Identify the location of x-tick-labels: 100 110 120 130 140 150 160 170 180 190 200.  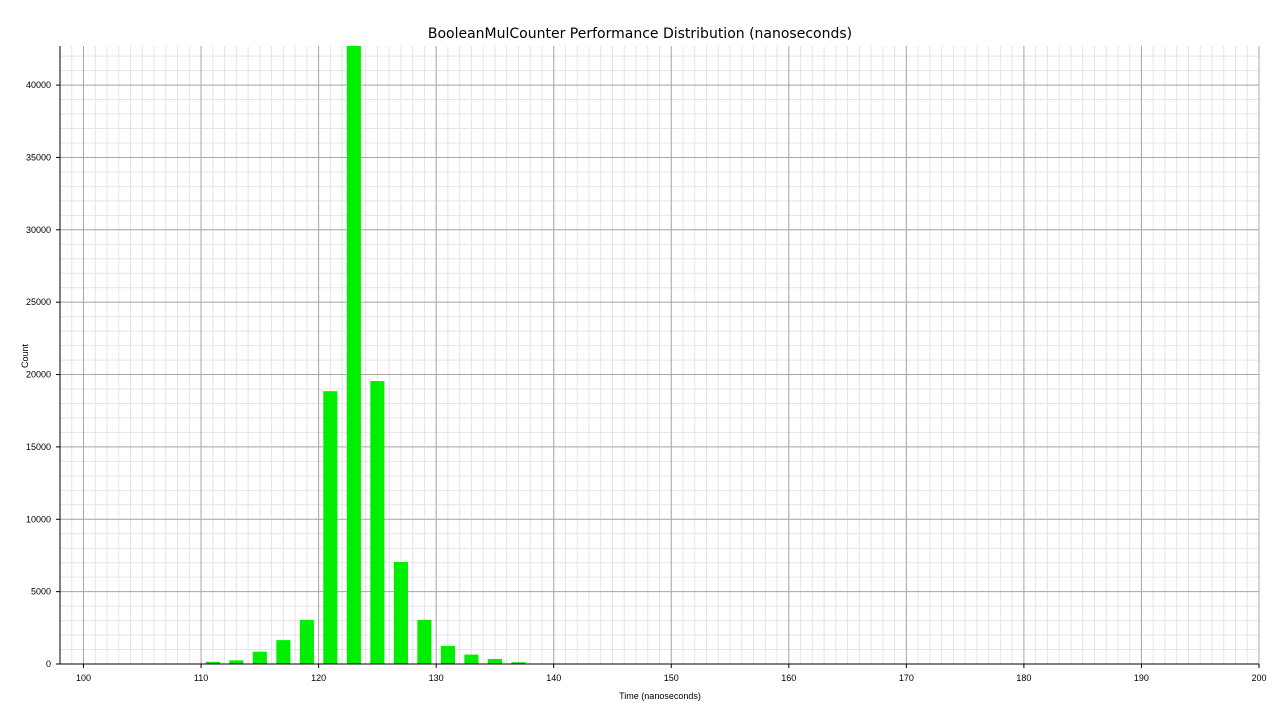
(671, 678).